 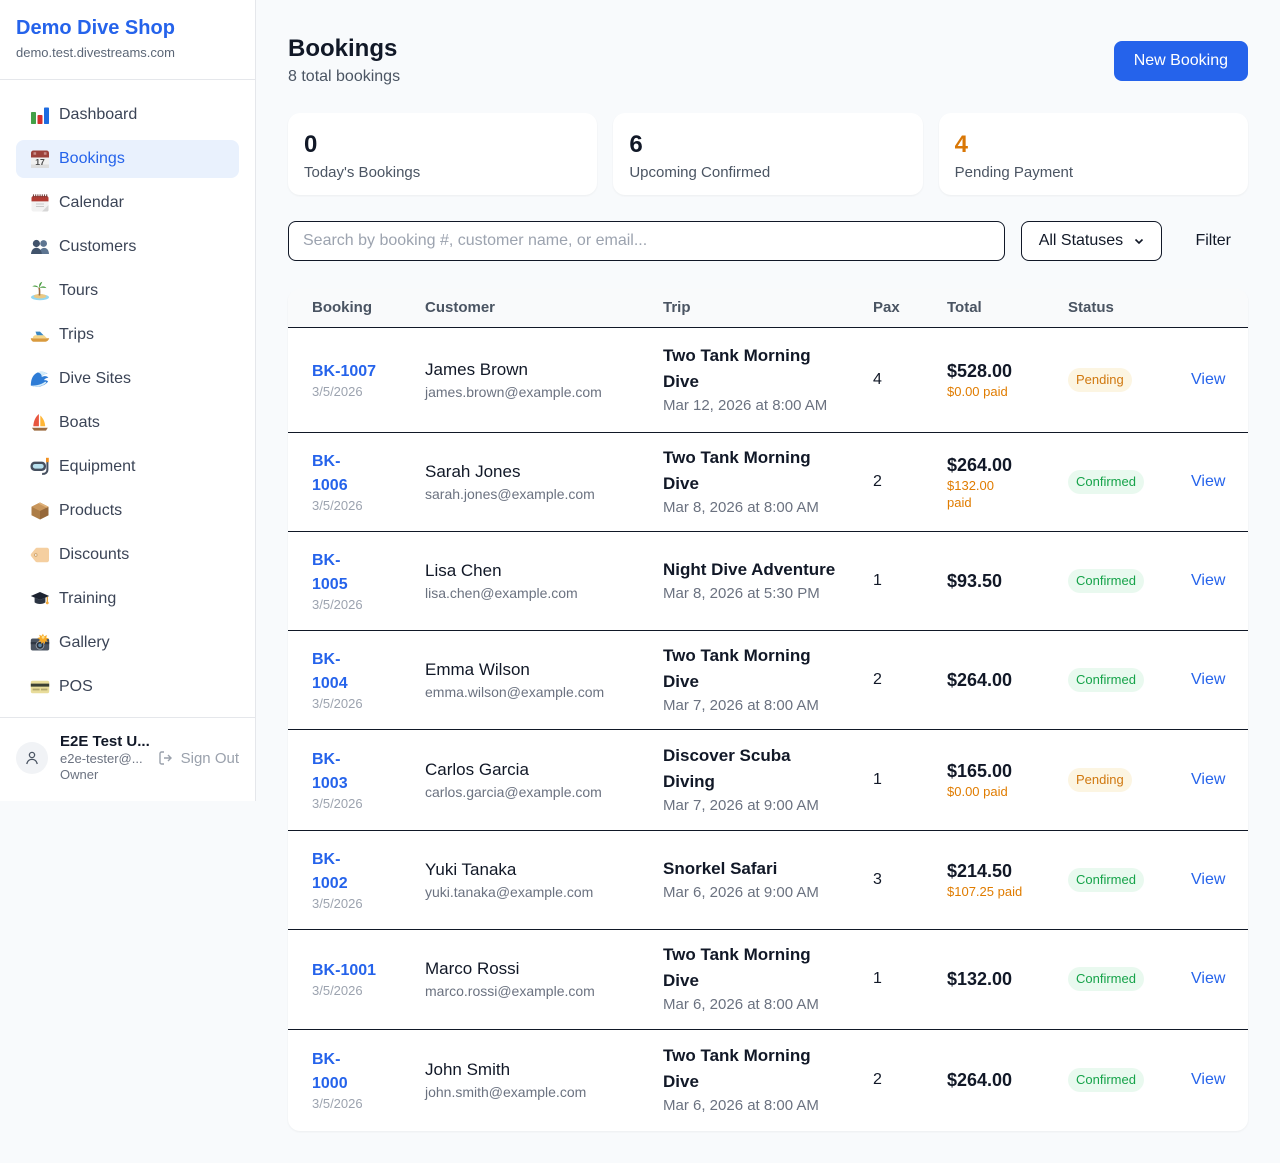 I want to click on svg-text: 17, so click(x=40, y=162).